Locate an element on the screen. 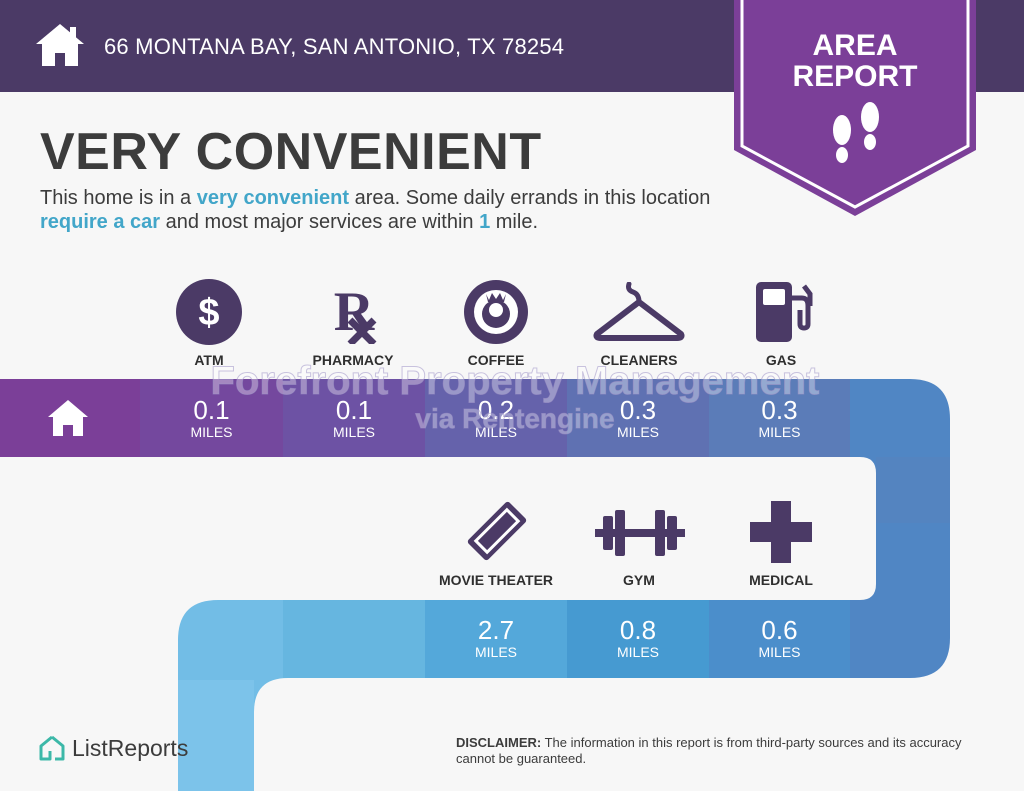 The height and width of the screenshot is (791, 1024). distance-value: 2.7 is located at coordinates (496, 630).